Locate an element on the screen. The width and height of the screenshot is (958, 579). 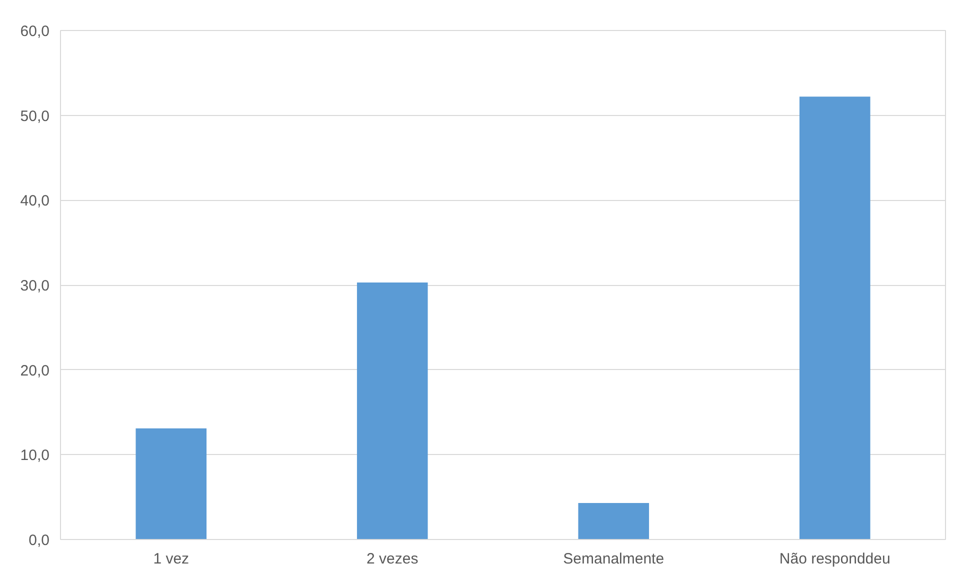
y-tick-label: 0,0 is located at coordinates (39, 540).